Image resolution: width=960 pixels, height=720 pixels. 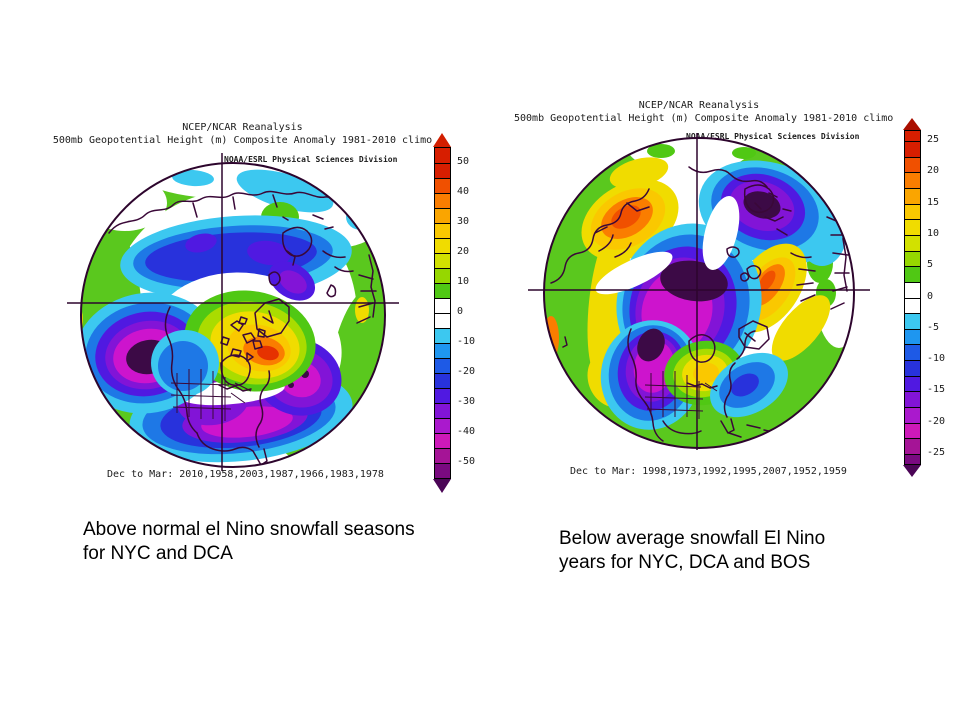 What do you see at coordinates (936, 390) in the screenshot?
I see `colorbar-tick-label: -15` at bounding box center [936, 390].